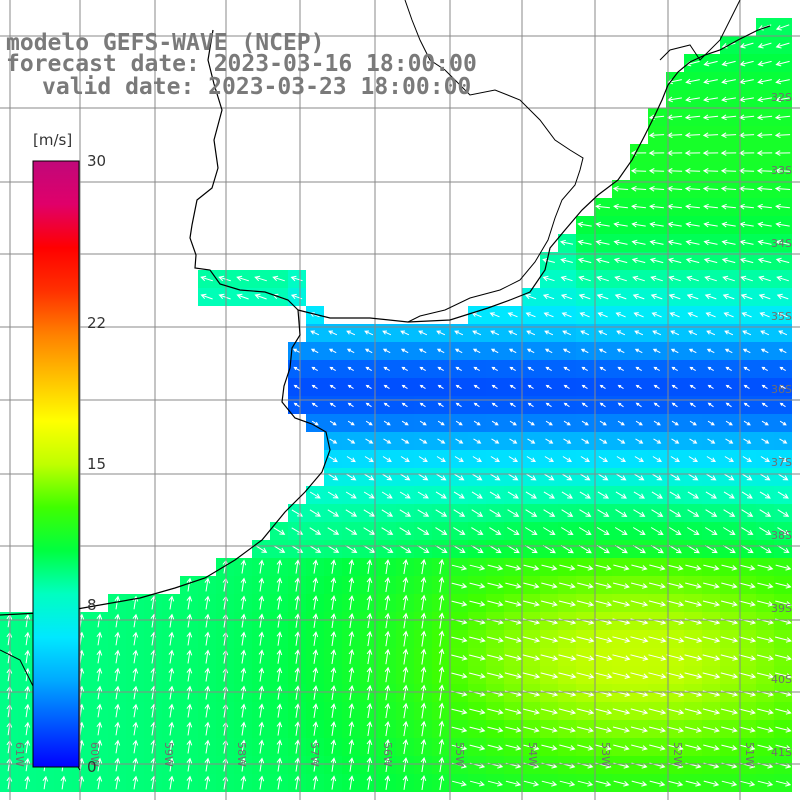  I want to click on lat-label: 36S, so click(781, 389).